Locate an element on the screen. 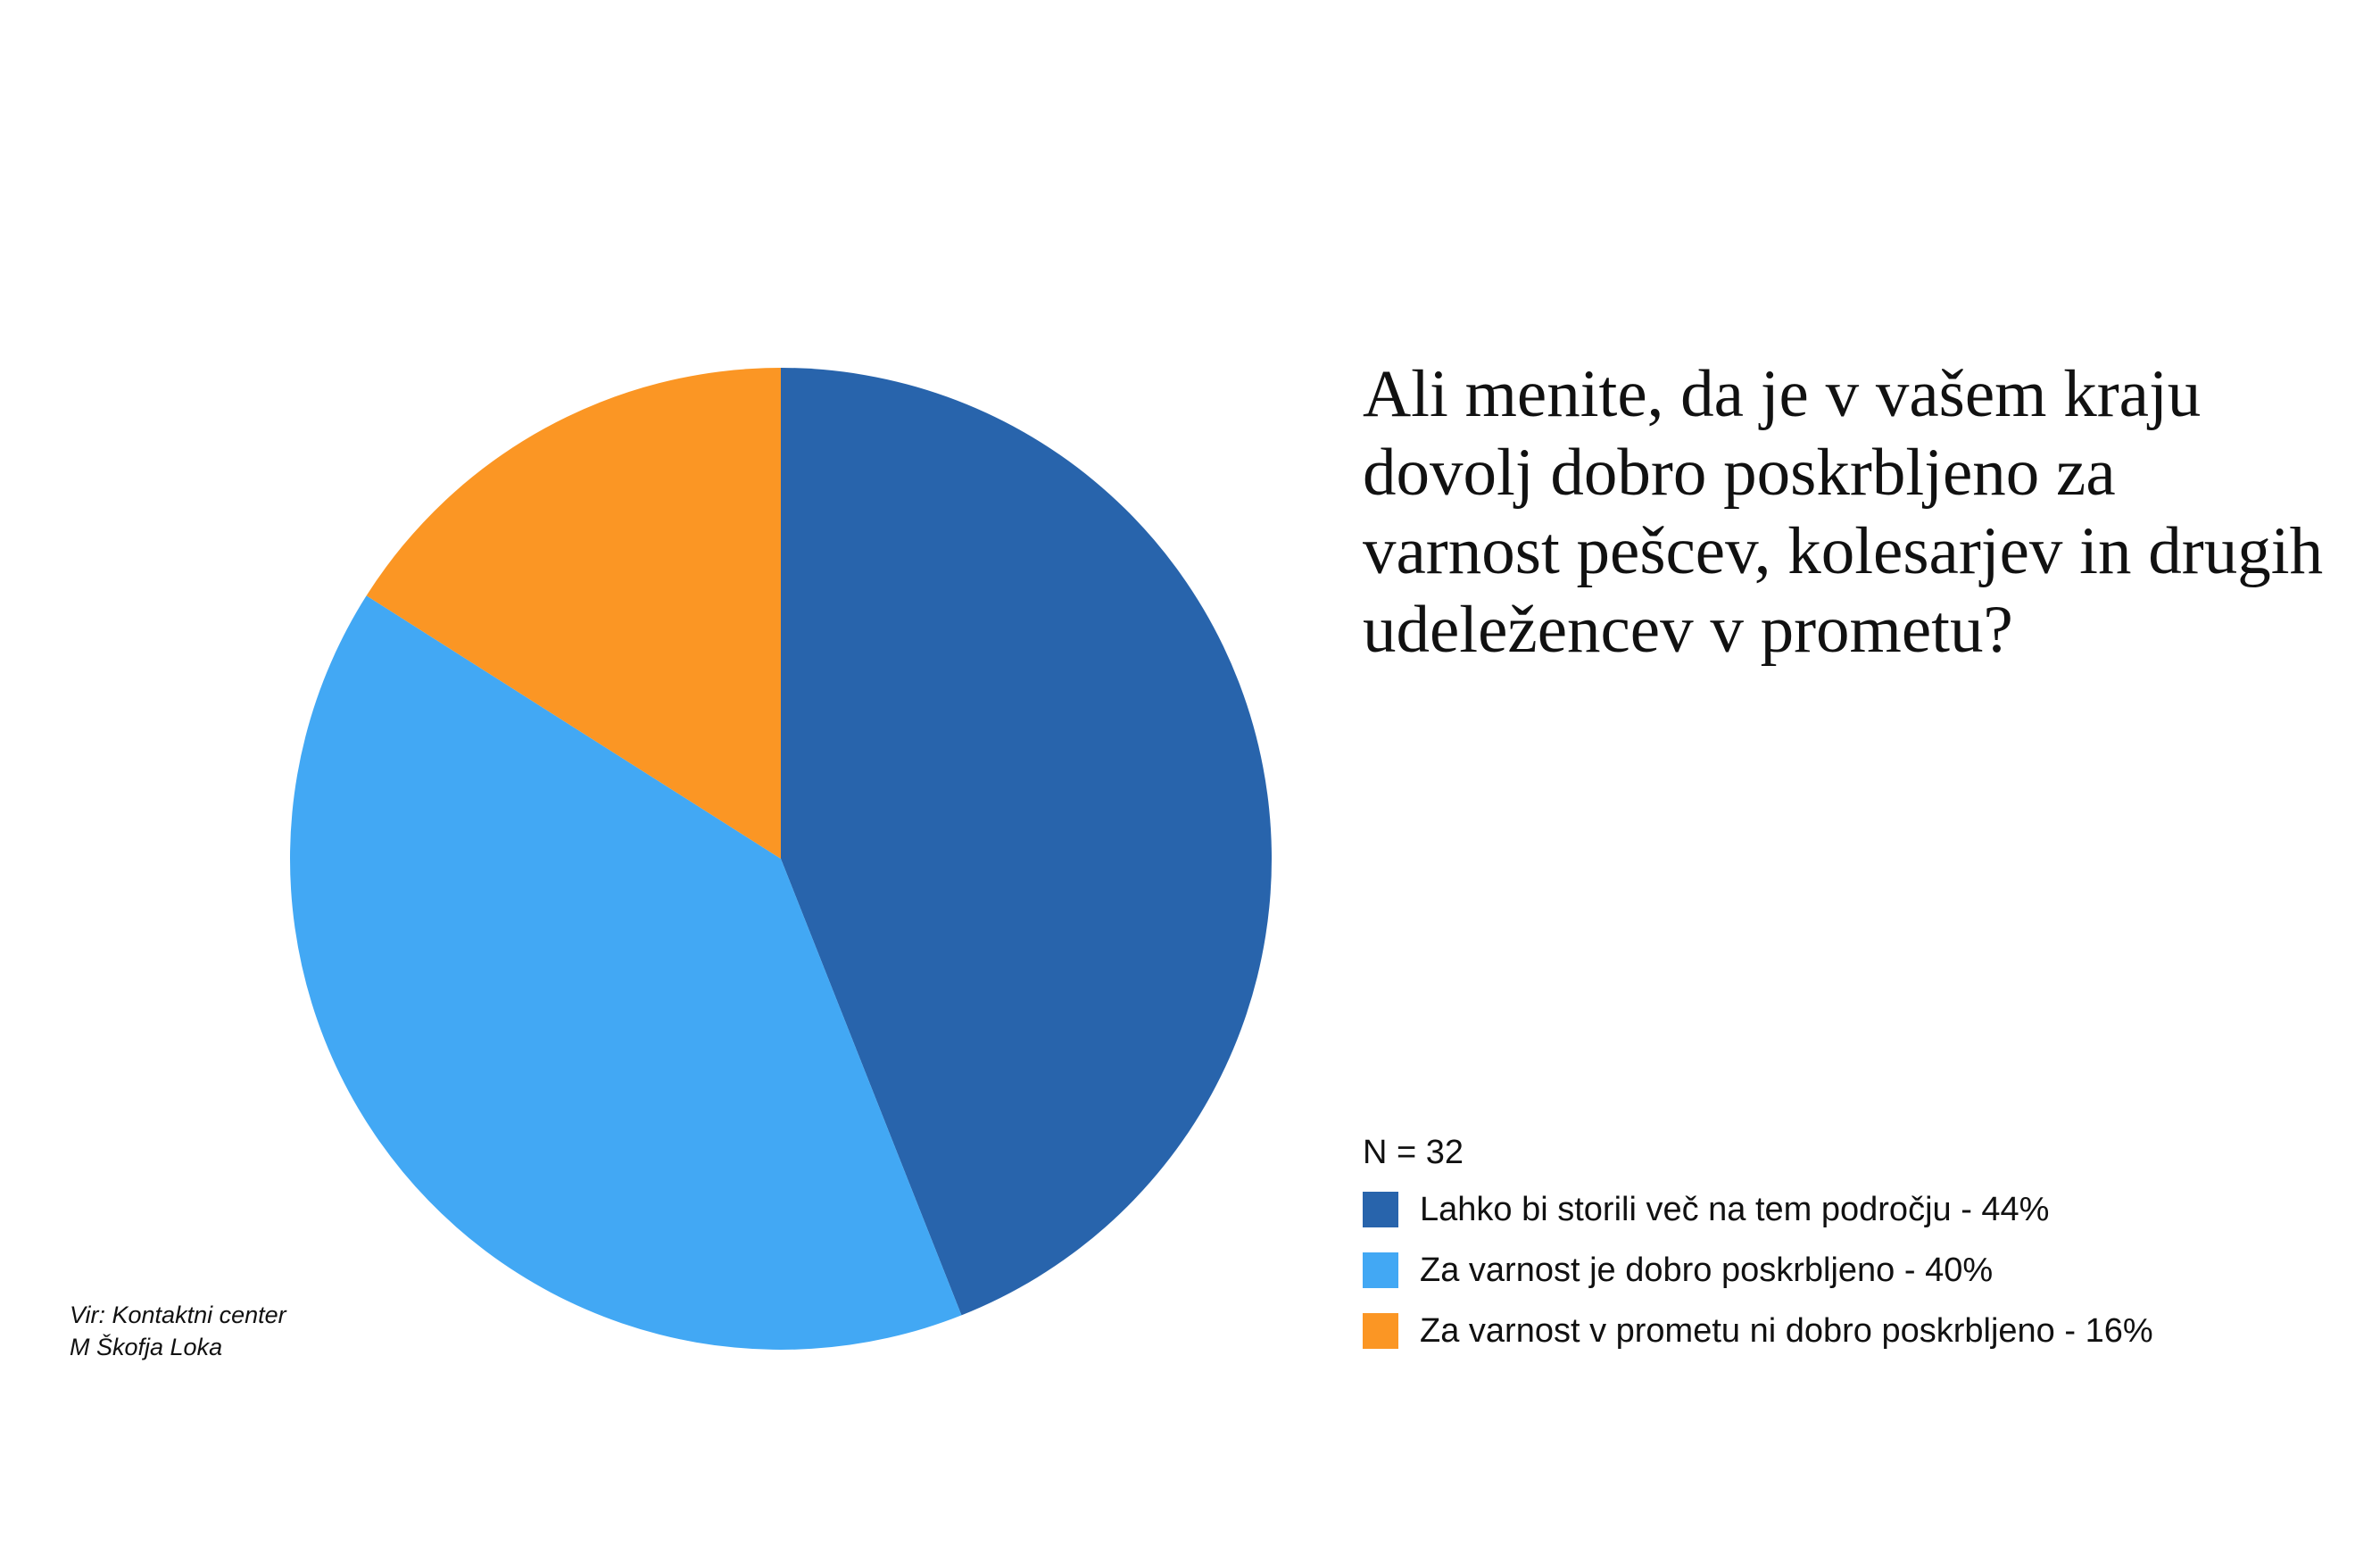 The width and height of the screenshot is (2380, 1547). legend-item-well-provided: Za varnost je dobro poskrbljeno - 40% is located at coordinates (1758, 1271).